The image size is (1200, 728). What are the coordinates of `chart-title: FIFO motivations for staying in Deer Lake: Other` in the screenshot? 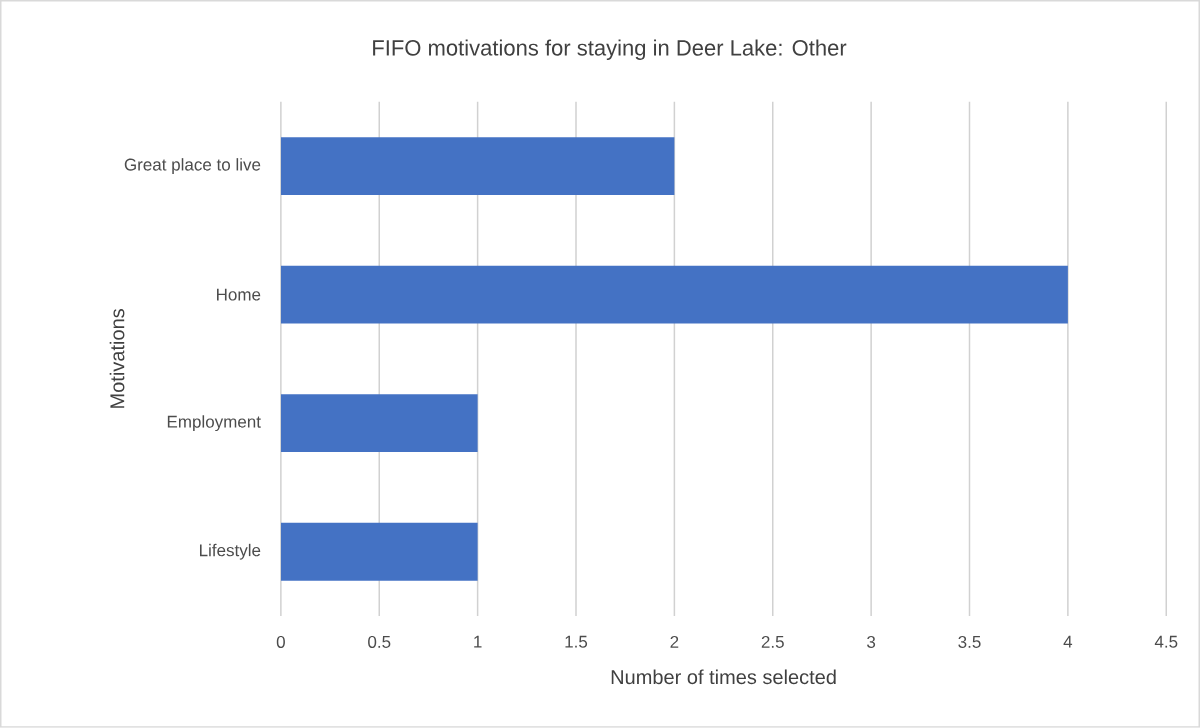 It's located at (610, 50).